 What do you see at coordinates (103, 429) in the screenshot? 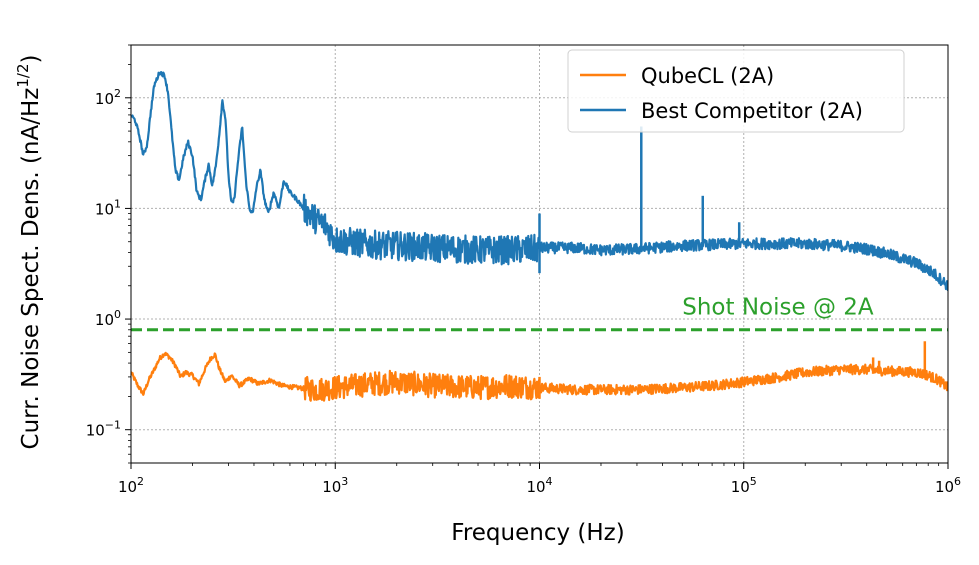
I see `y-tick-label: 10⁻¹` at bounding box center [103, 429].